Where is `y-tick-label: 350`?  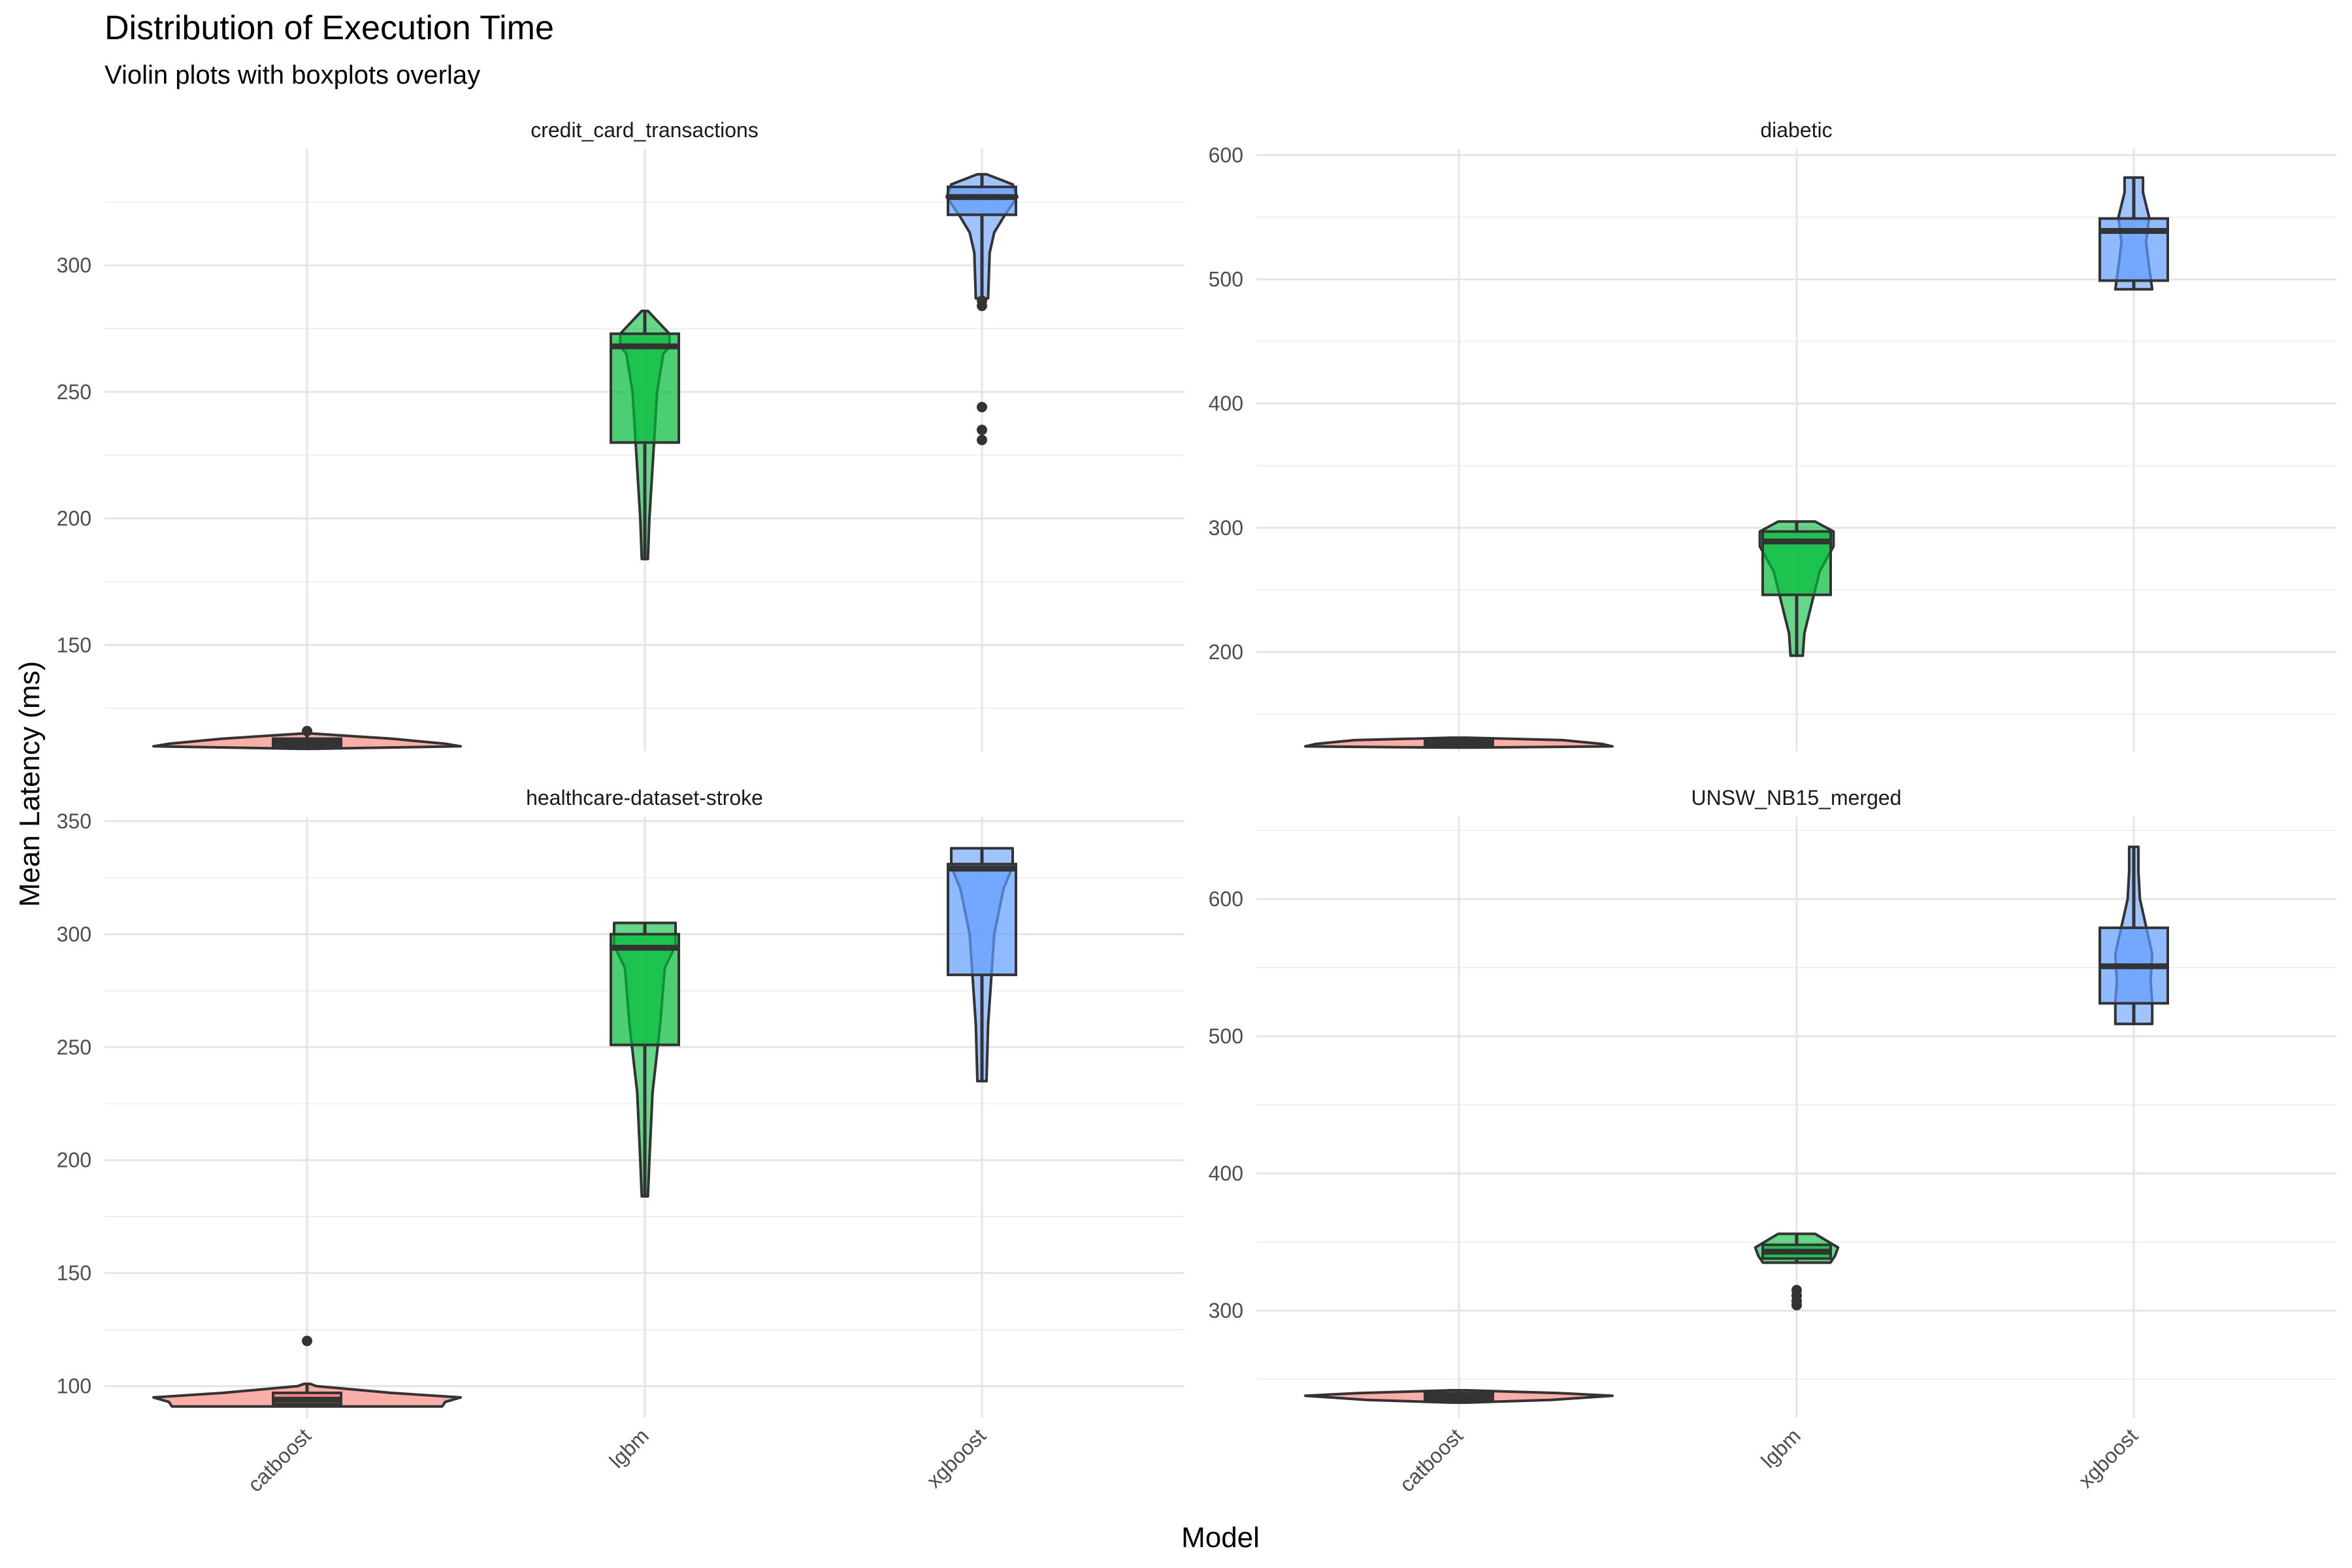 y-tick-label: 350 is located at coordinates (74, 821).